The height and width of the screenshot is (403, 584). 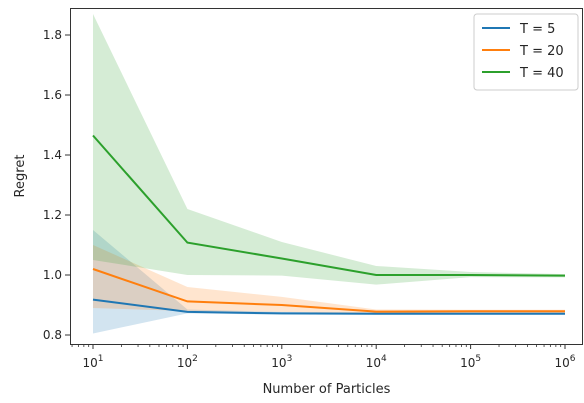 What do you see at coordinates (20, 176) in the screenshot?
I see `y-axis-title: Regret` at bounding box center [20, 176].